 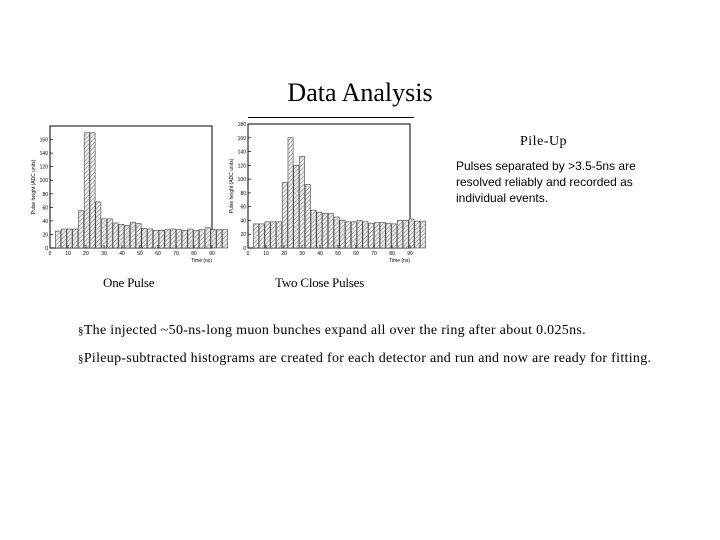 What do you see at coordinates (242, 125) in the screenshot?
I see `y-tick-label: 180` at bounding box center [242, 125].